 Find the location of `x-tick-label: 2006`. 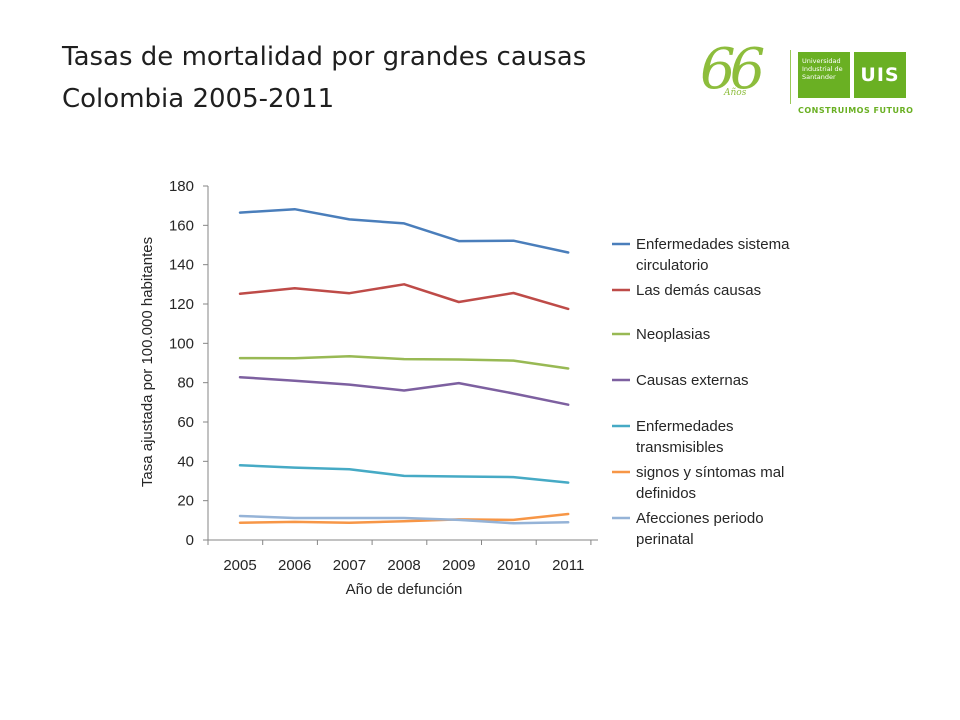

x-tick-label: 2006 is located at coordinates (294, 565).